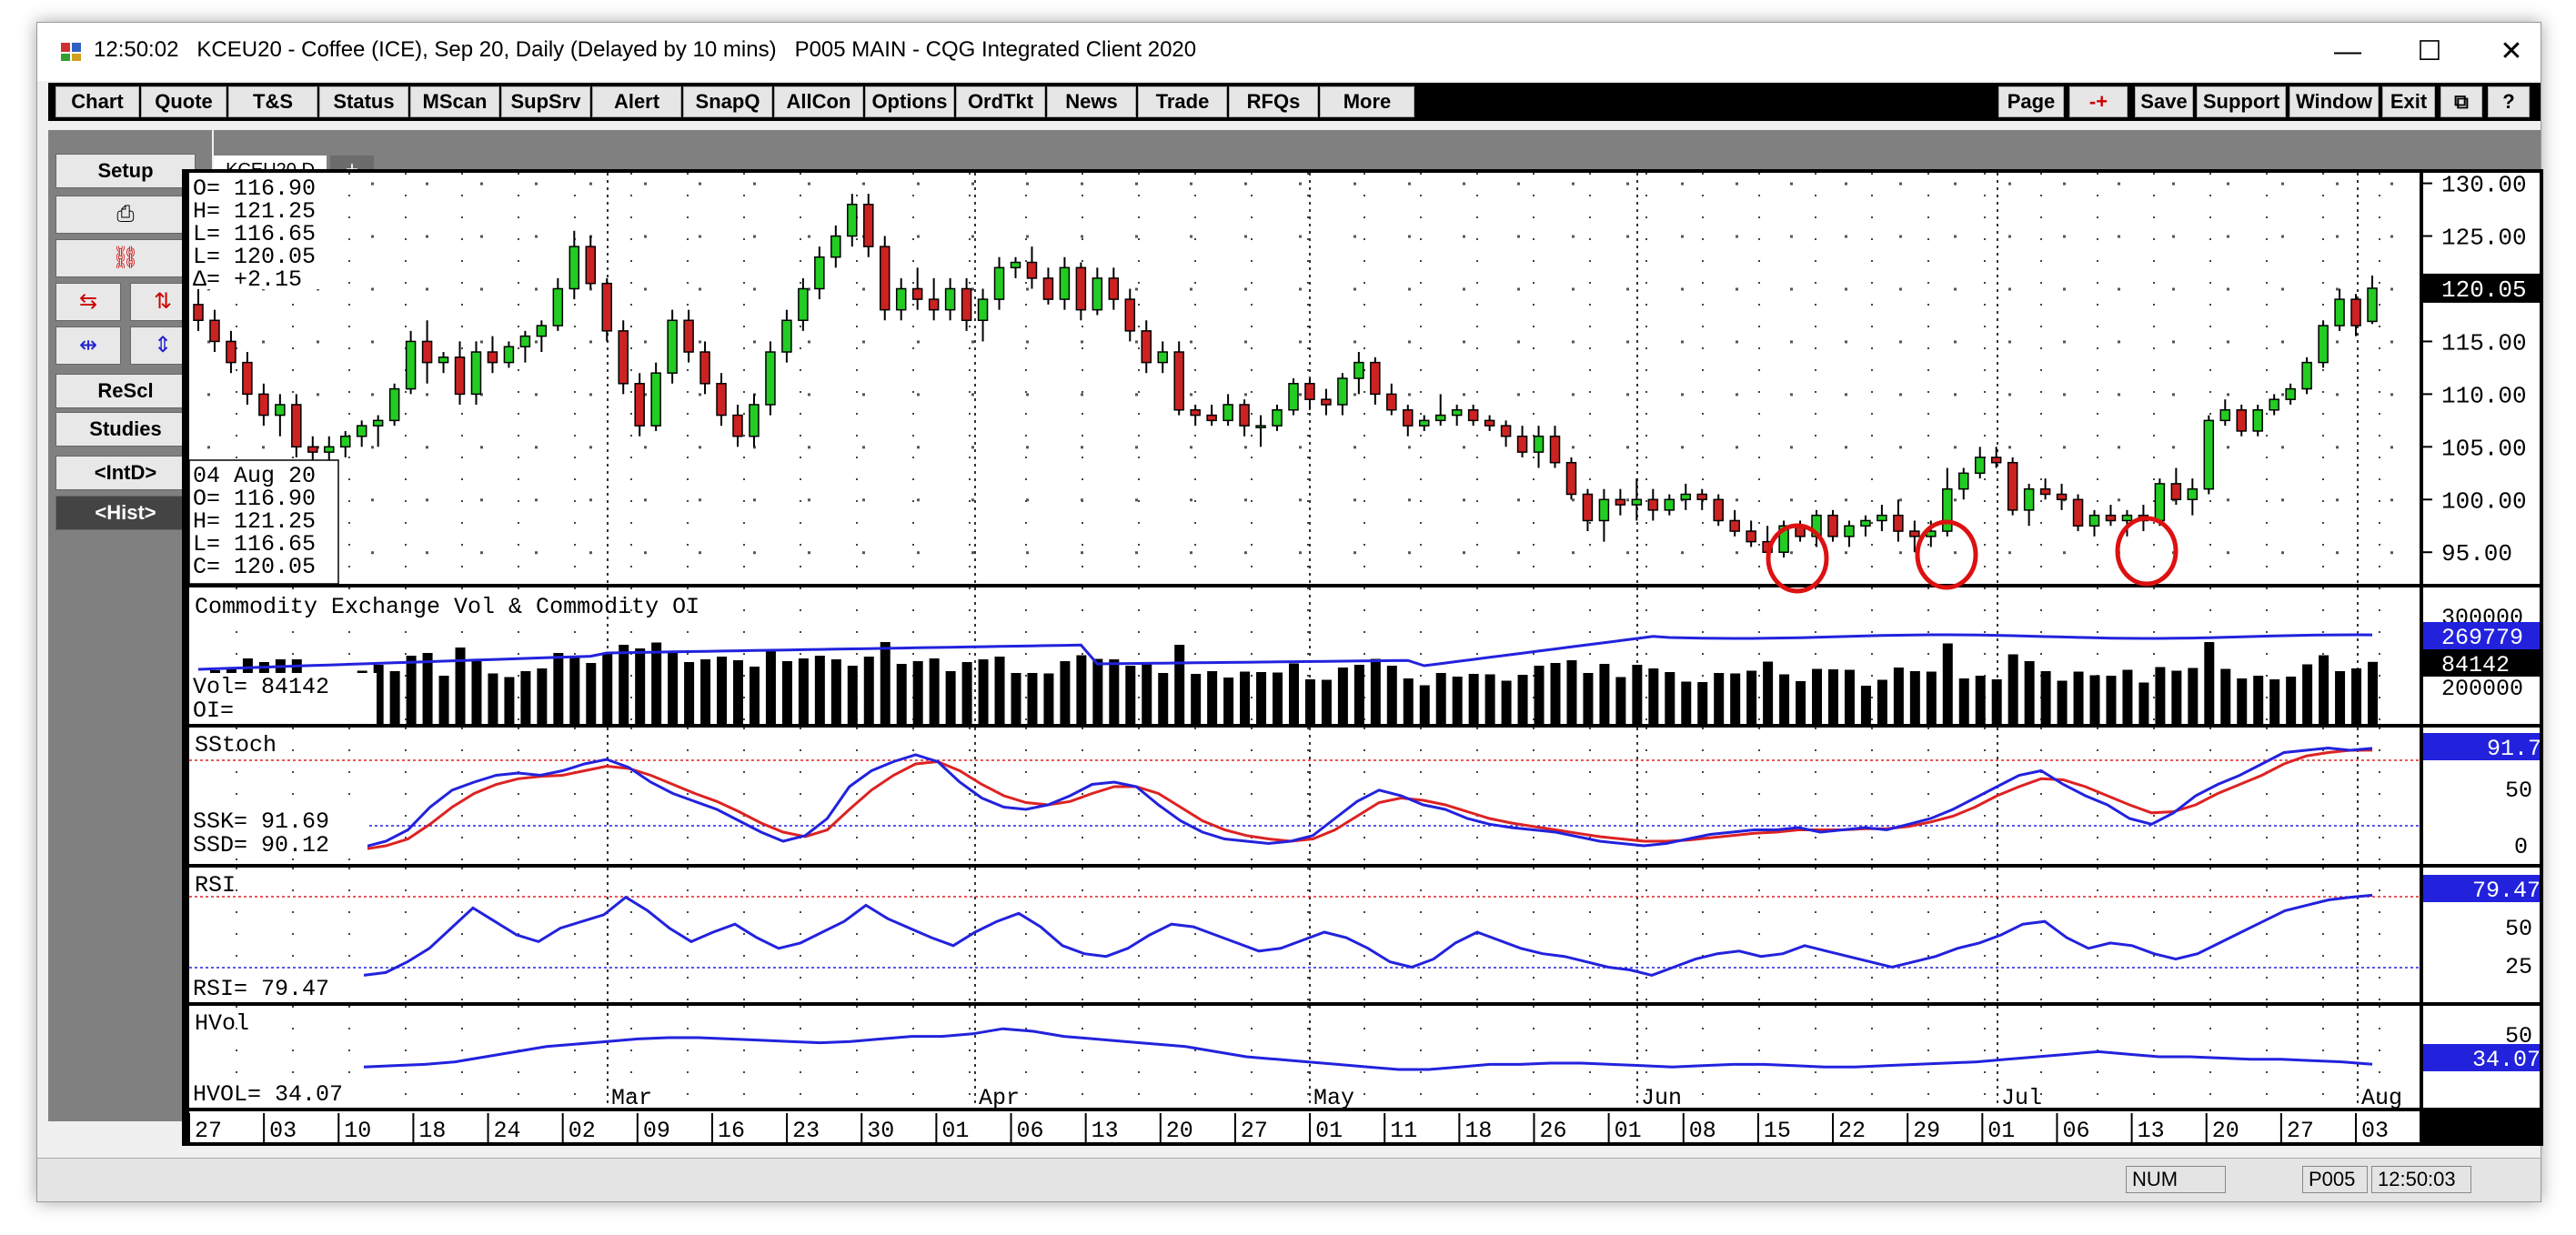 The height and width of the screenshot is (1235, 2576). Describe the element at coordinates (636, 101) in the screenshot. I see `alert-button: Alert` at that location.